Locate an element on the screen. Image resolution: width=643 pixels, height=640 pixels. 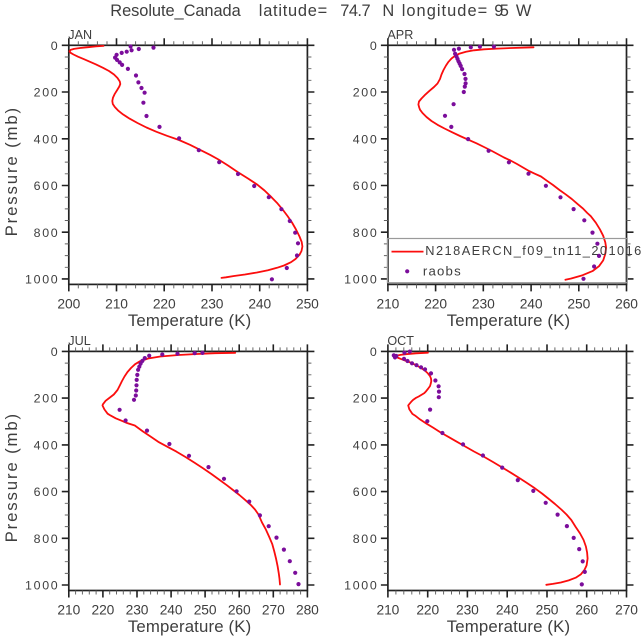
svg-text: N218AERCN_f09_tn11_201016 is located at coordinates (533, 250).